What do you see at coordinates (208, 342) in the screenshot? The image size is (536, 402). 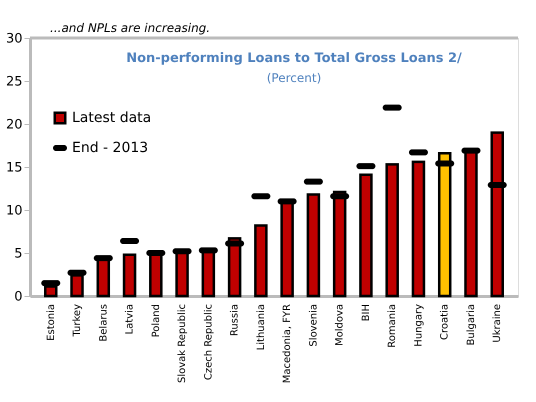 I see `x-tick-label: Czech Republic` at bounding box center [208, 342].